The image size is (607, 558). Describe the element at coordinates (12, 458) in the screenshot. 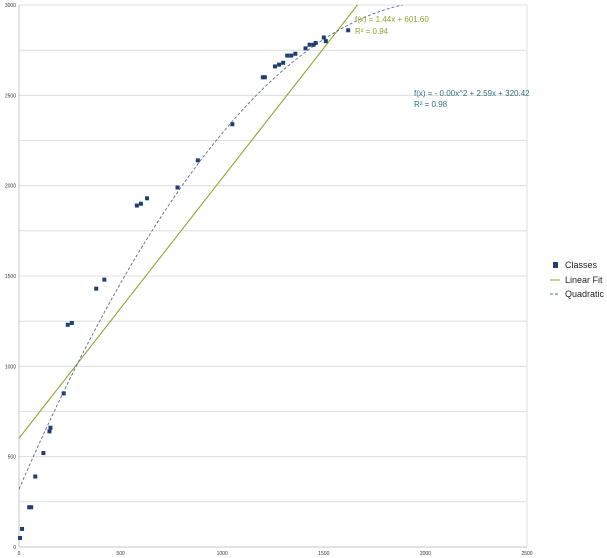

I see `y-tick-label: 500` at that location.